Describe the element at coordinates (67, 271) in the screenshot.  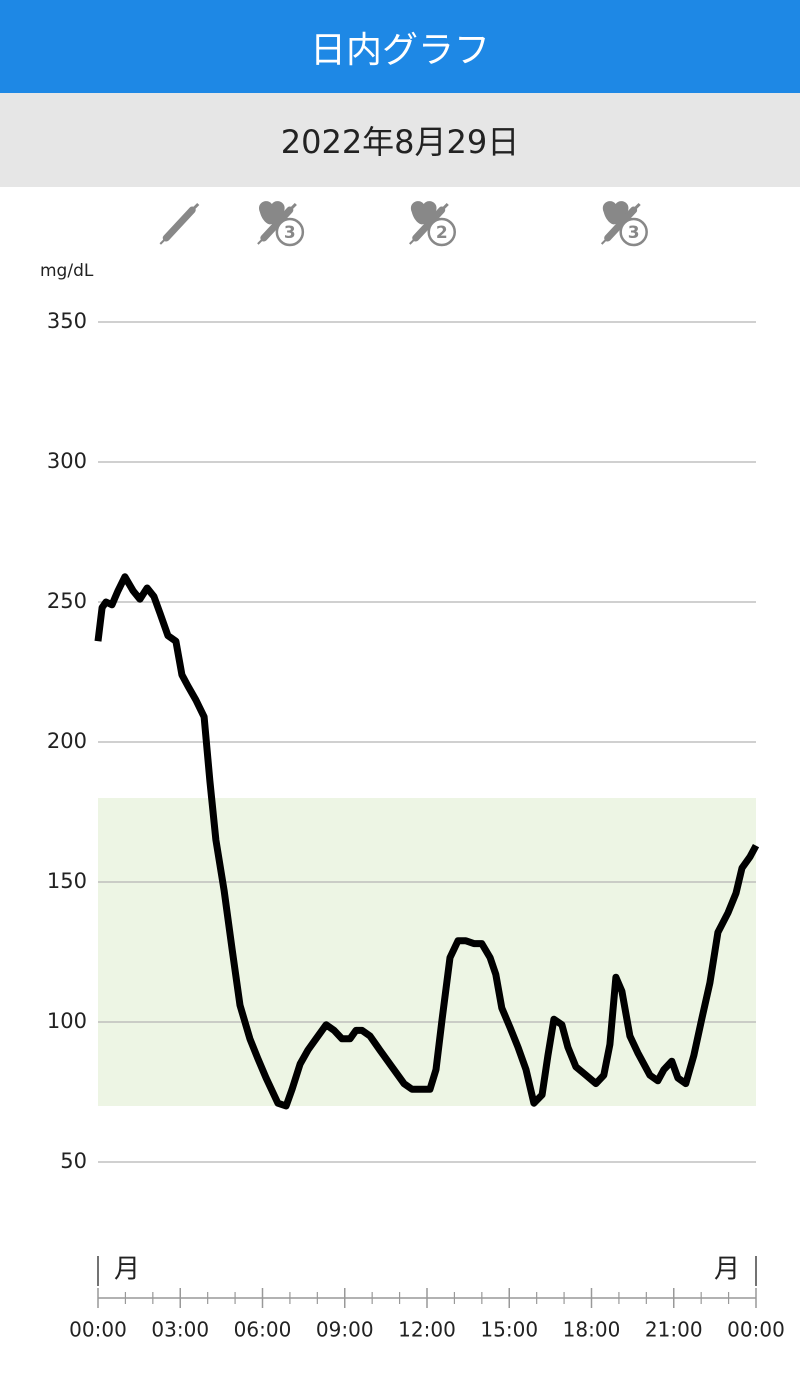
I see `y-axis-label: mg/dL` at that location.